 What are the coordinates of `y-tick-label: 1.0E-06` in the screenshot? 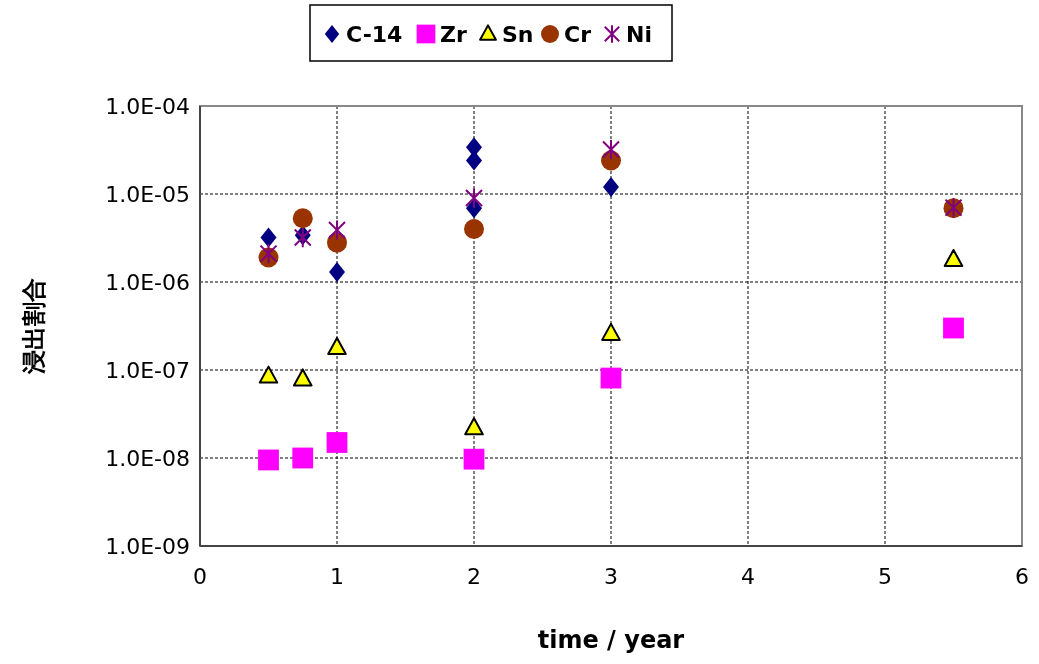 It's located at (147, 282).